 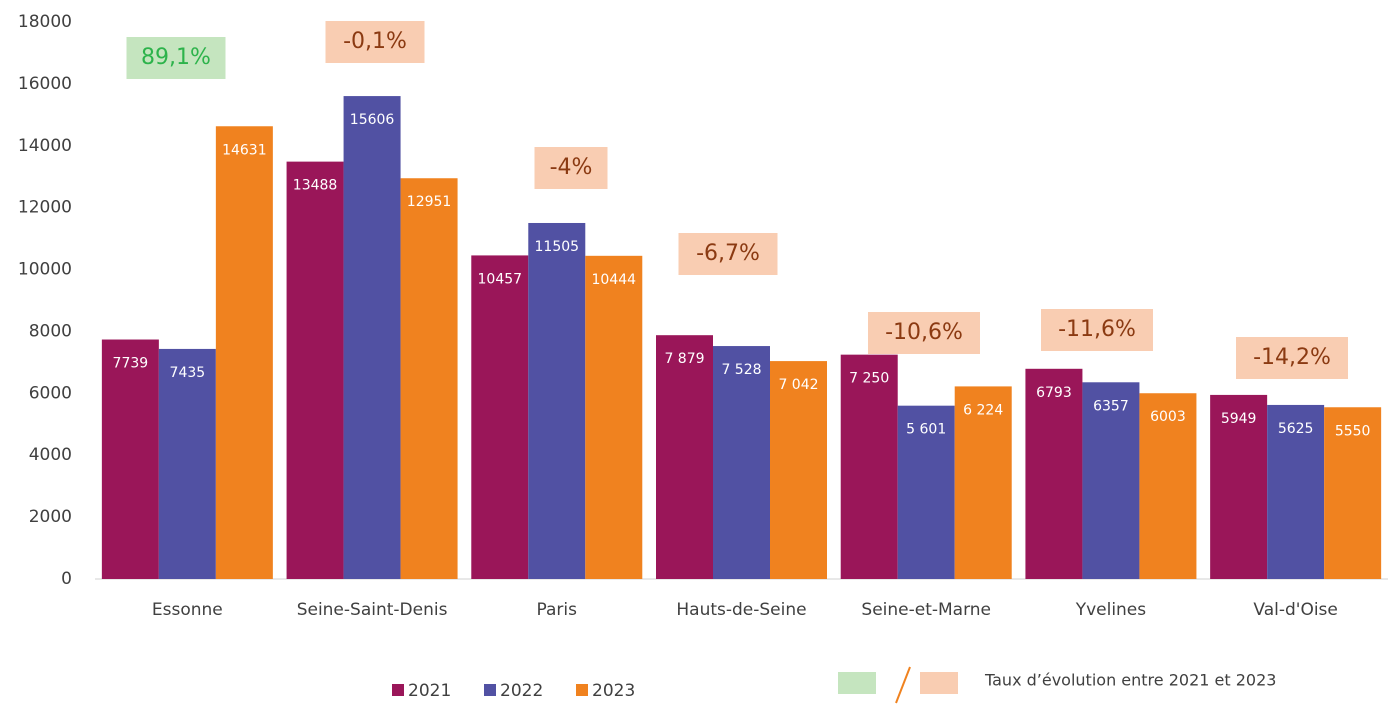 What do you see at coordinates (926, 430) in the screenshot?
I see `value-label: 5 601` at bounding box center [926, 430].